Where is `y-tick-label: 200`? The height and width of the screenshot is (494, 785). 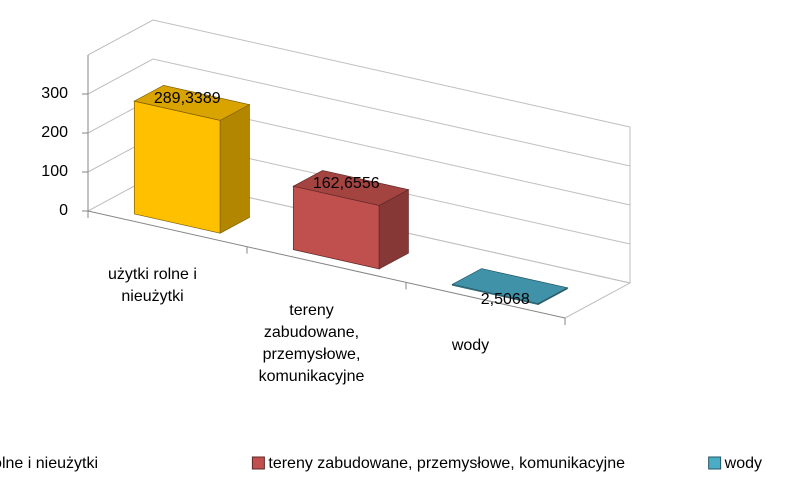 y-tick-label: 200 is located at coordinates (54, 132).